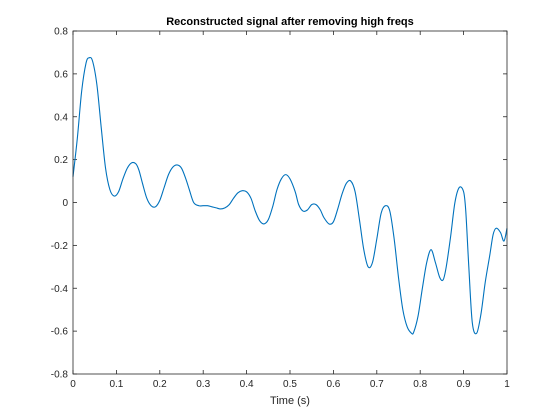 The width and height of the screenshot is (560, 420). Describe the element at coordinates (116, 384) in the screenshot. I see `x-tick-label: 0.1` at that location.